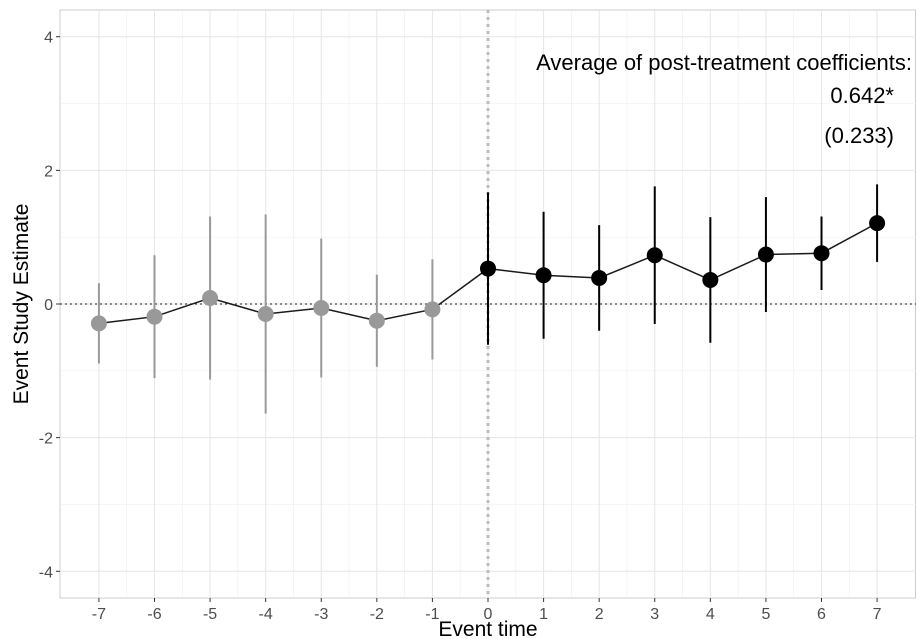  I want to click on x-tick-label: 7, so click(877, 614).